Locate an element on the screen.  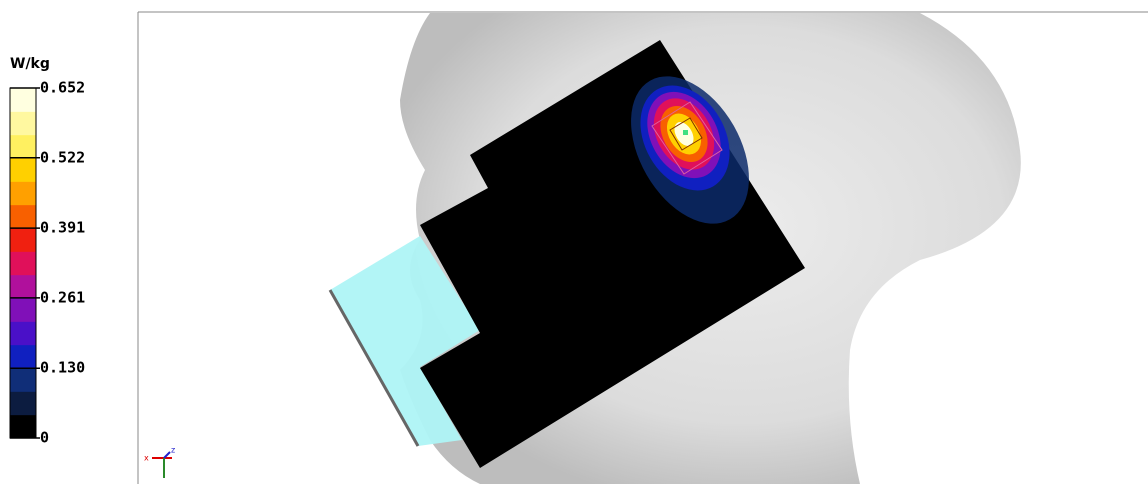
colorbar-unit: W/kg is located at coordinates (30, 64).